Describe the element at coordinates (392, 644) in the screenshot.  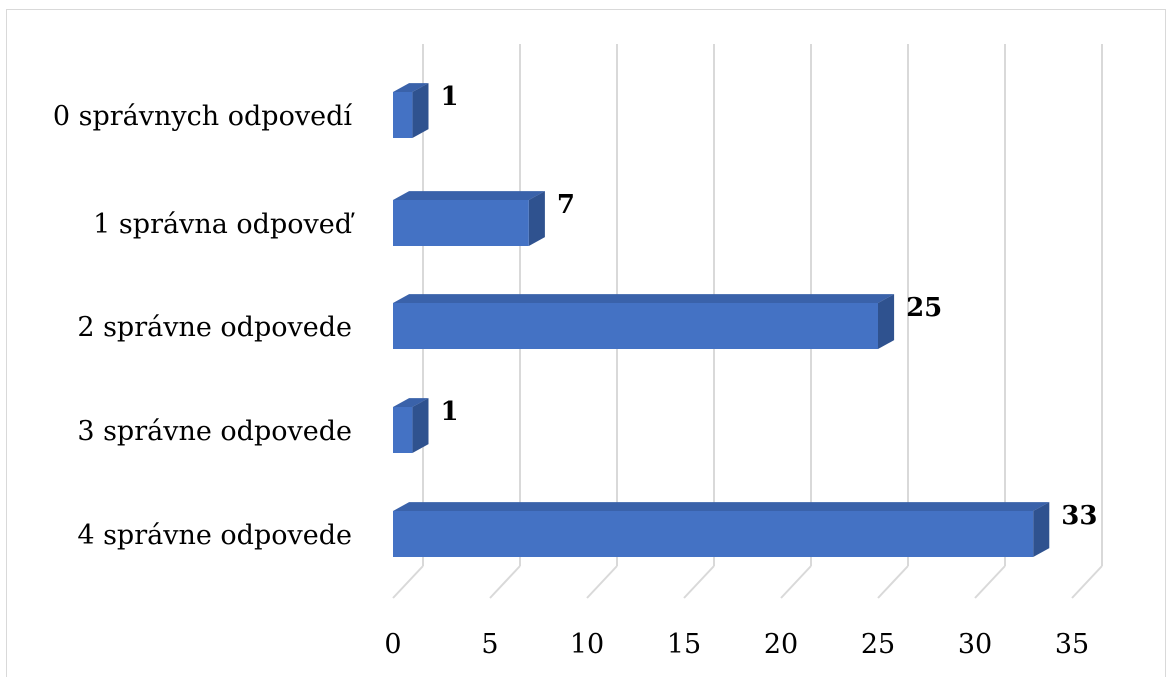
I see `x-tick-label: 0` at that location.